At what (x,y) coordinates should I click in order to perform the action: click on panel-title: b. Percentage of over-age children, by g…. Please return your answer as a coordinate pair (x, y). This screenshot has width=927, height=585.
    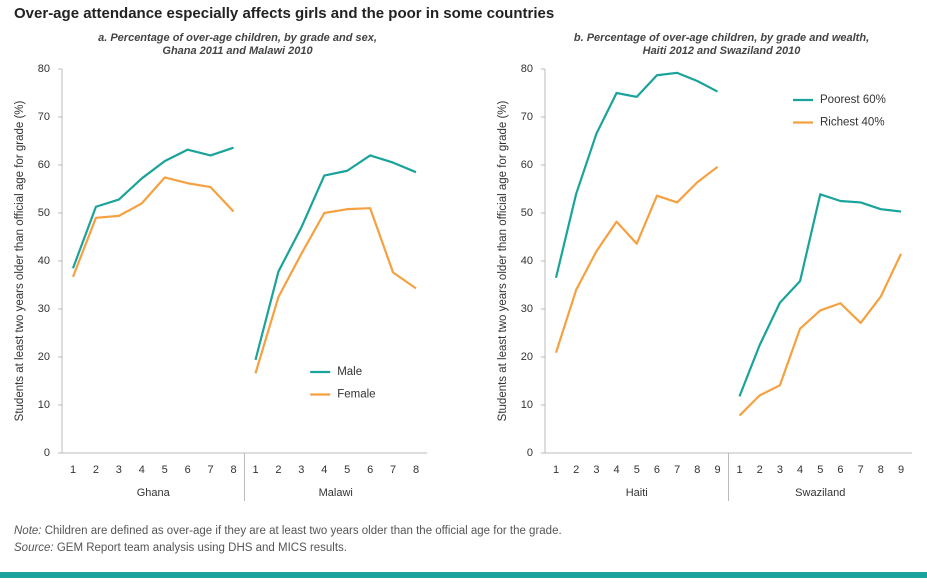
    Looking at the image, I should click on (721, 38).